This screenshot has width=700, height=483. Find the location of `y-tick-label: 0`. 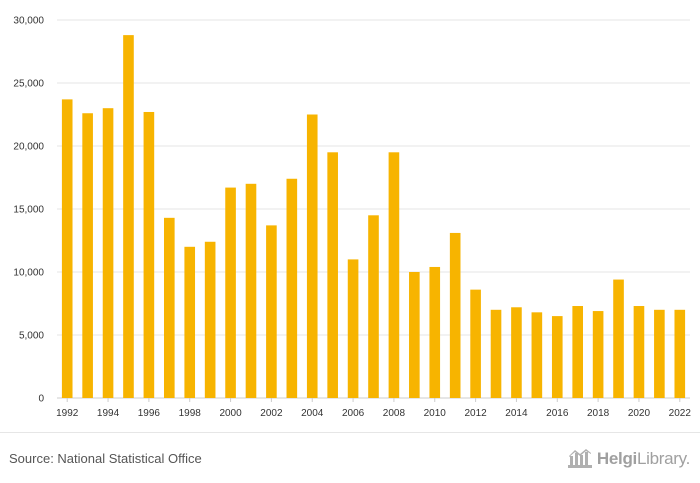

y-tick-label: 0 is located at coordinates (41, 399).